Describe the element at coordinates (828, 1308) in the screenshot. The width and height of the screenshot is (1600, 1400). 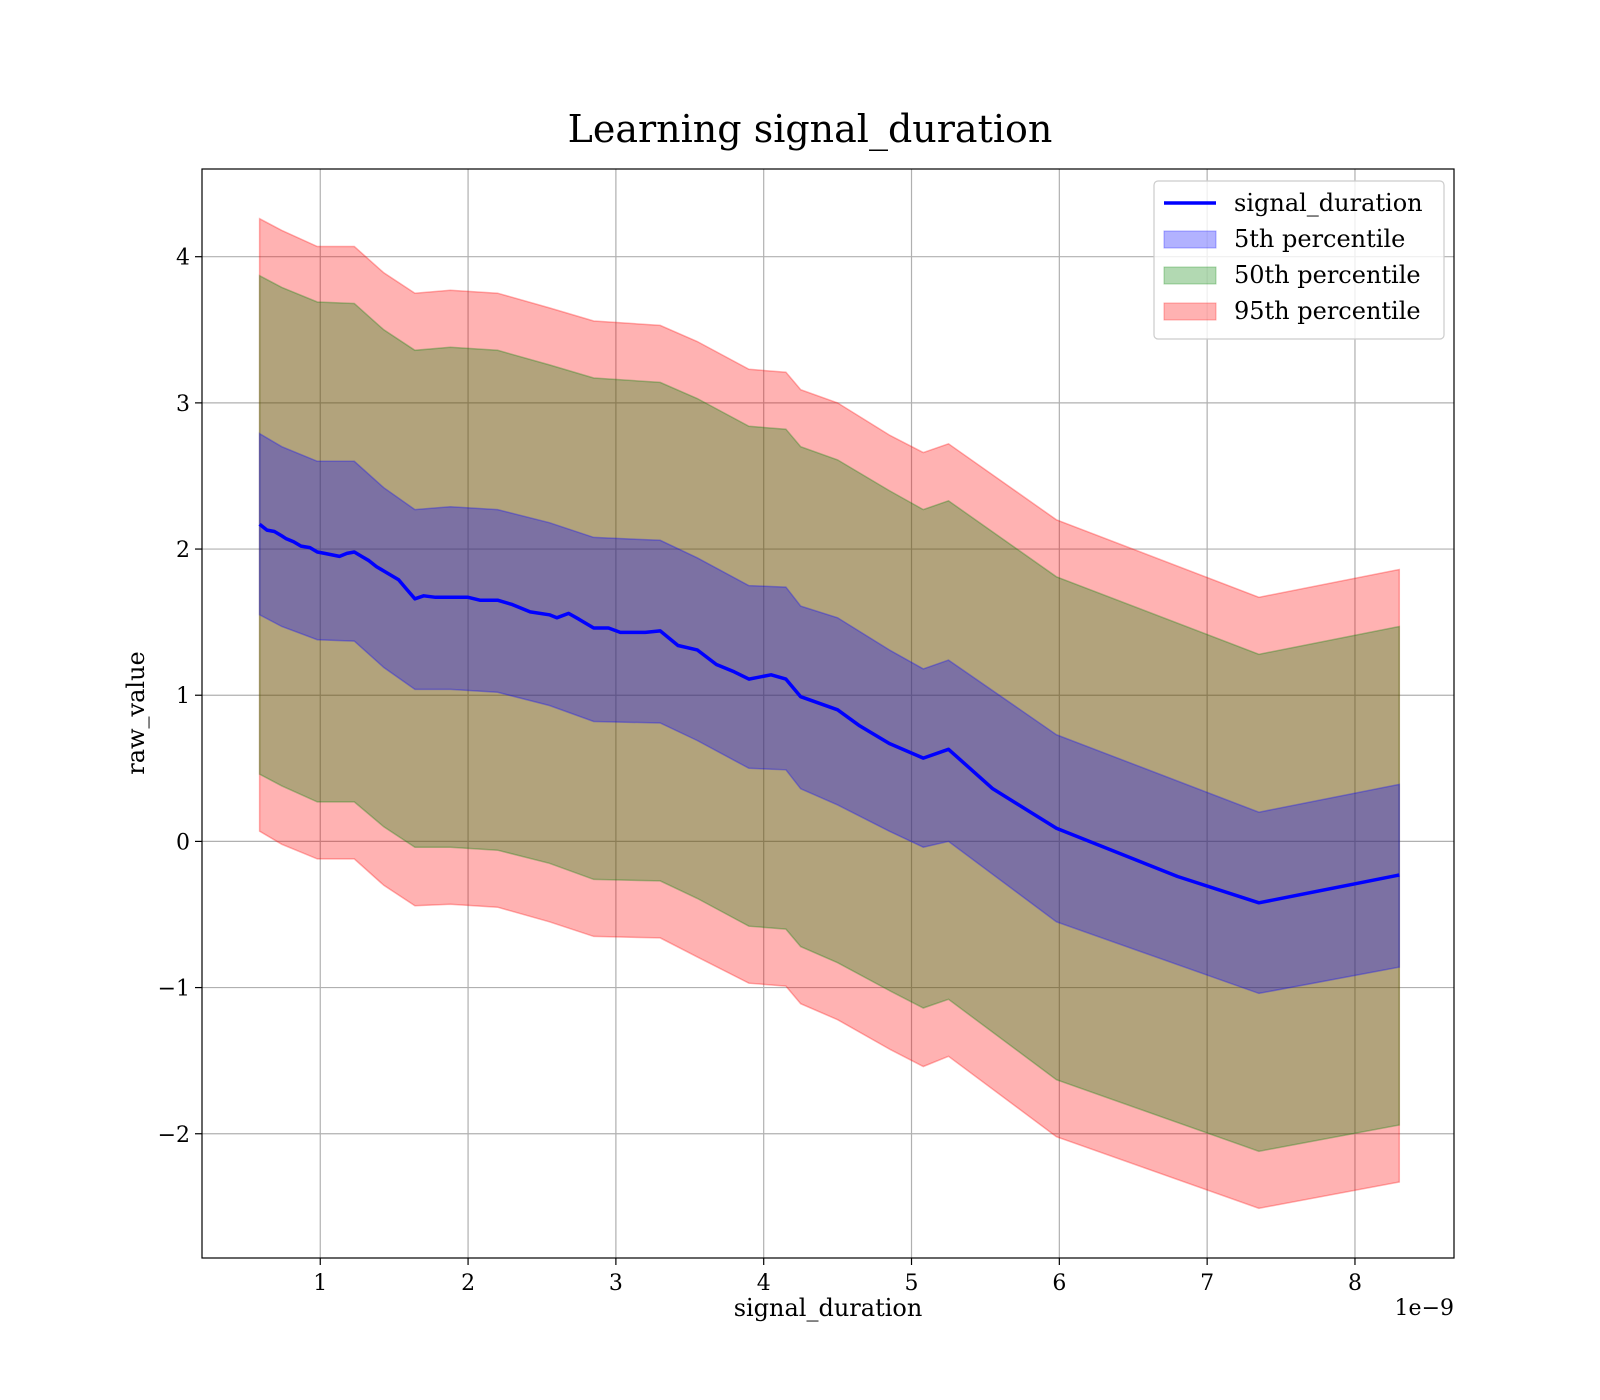
I see `x-axis-label: signal_duration` at that location.